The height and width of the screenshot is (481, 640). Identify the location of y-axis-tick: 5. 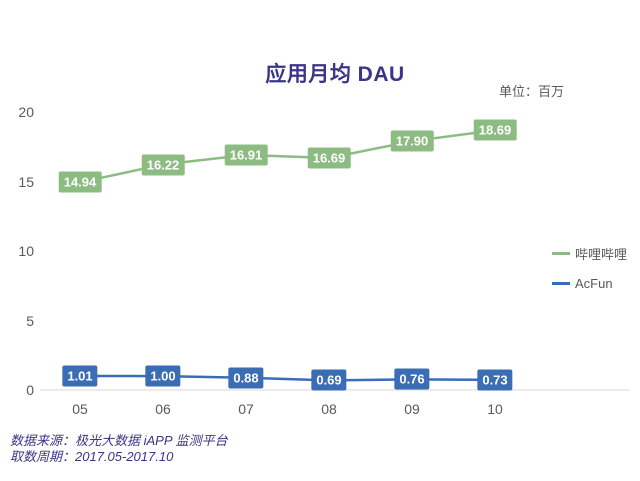
(30, 320).